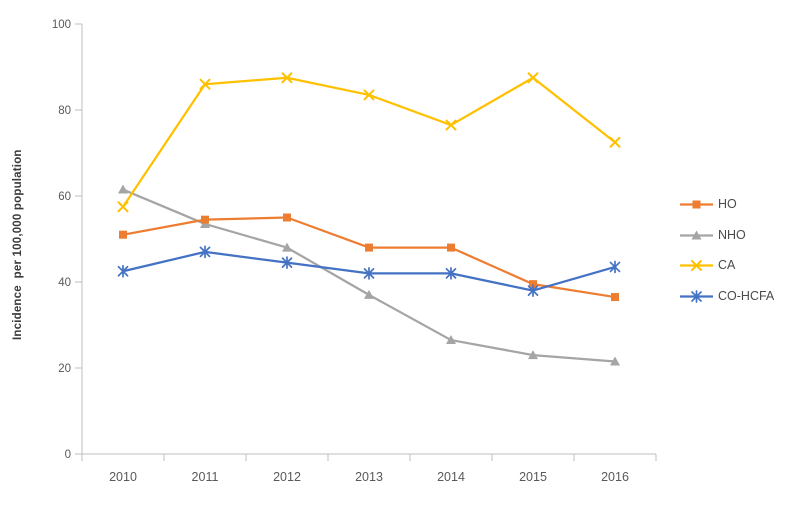 This screenshot has height=519, width=795. I want to click on y-tick-label: 60, so click(64, 197).